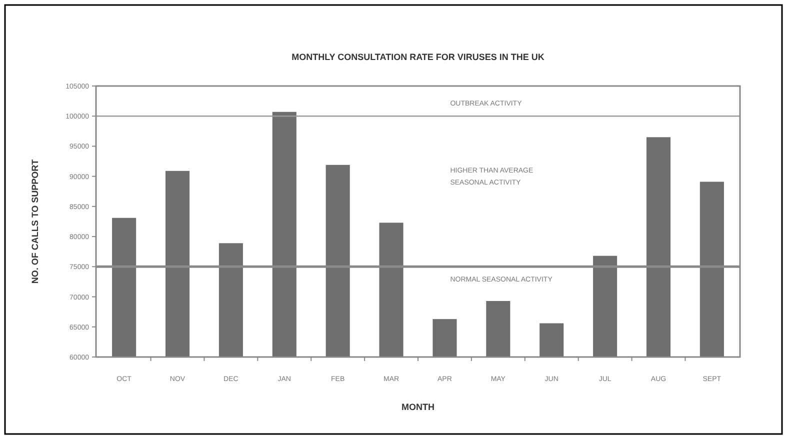 The width and height of the screenshot is (787, 439). What do you see at coordinates (418, 407) in the screenshot?
I see `x-axis-title: MONTH` at bounding box center [418, 407].